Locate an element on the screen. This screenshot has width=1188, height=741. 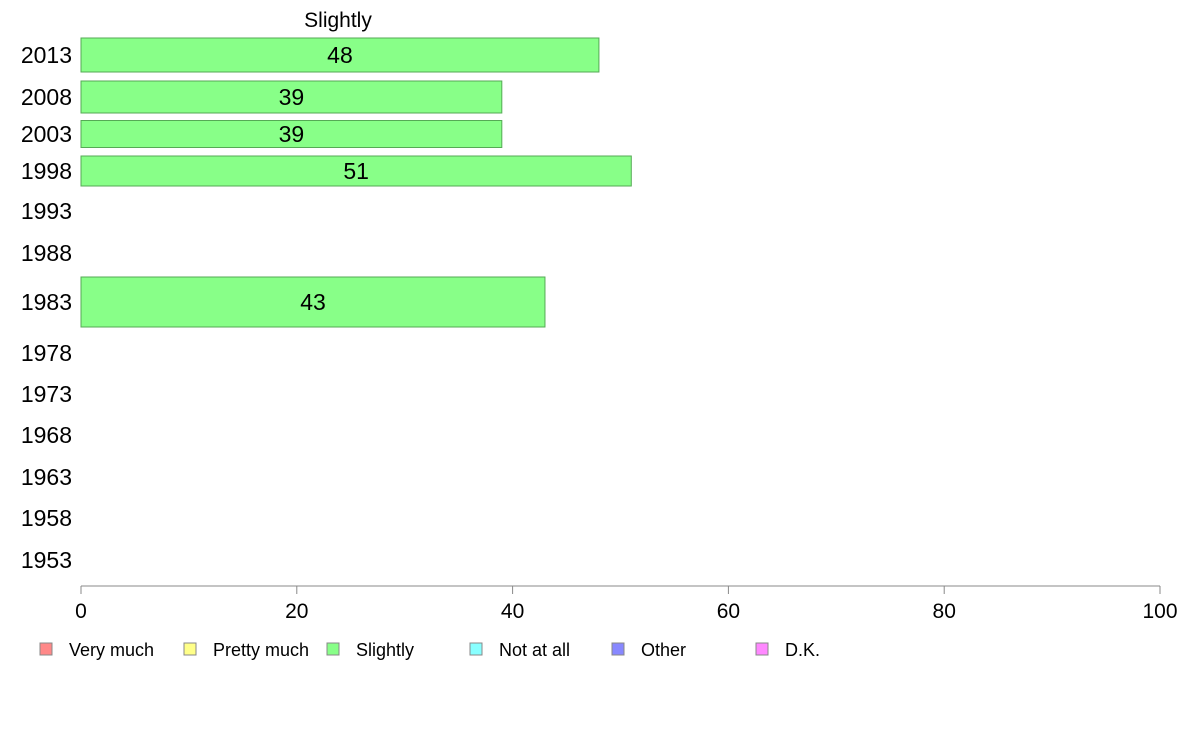
y-tick-label: 1983 is located at coordinates (46, 302).